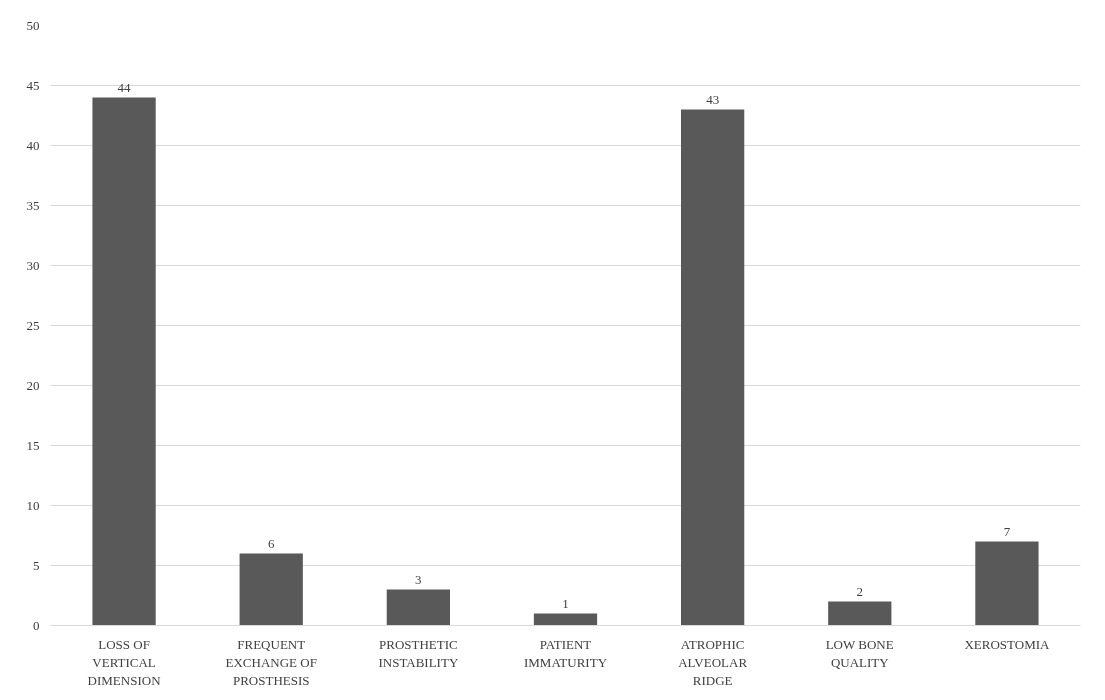 The height and width of the screenshot is (700, 1105). What do you see at coordinates (33, 145) in the screenshot?
I see `y-tick-label: 40` at bounding box center [33, 145].